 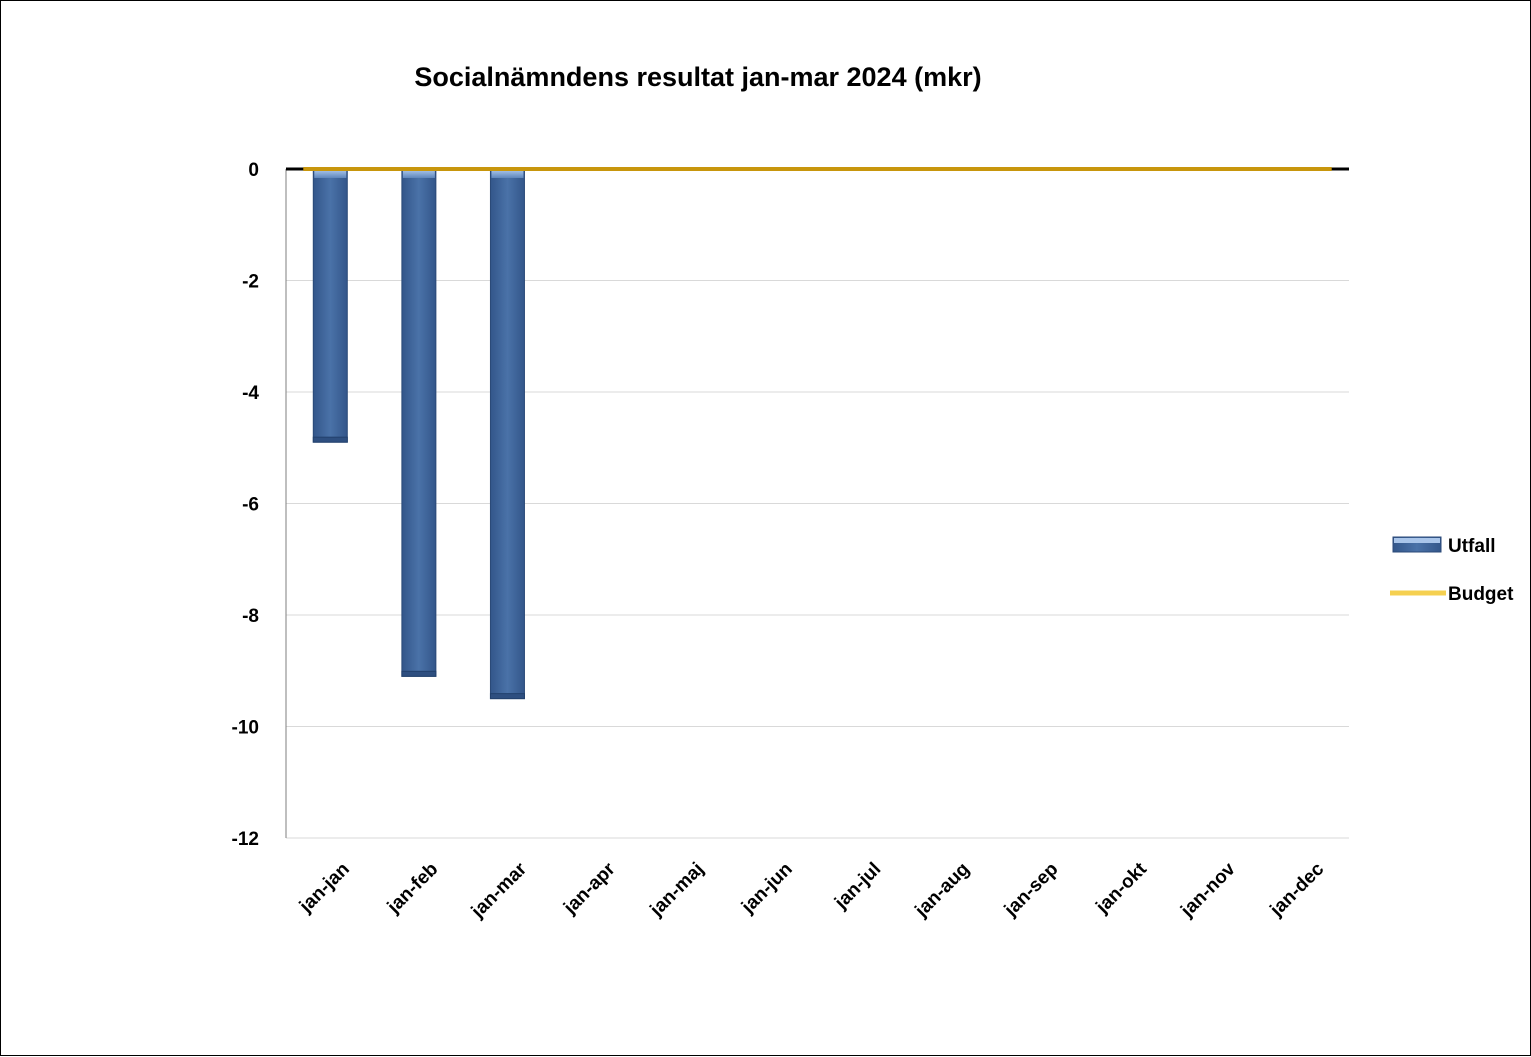 What do you see at coordinates (589, 888) in the screenshot?
I see `x-tick-label: jan-apr` at bounding box center [589, 888].